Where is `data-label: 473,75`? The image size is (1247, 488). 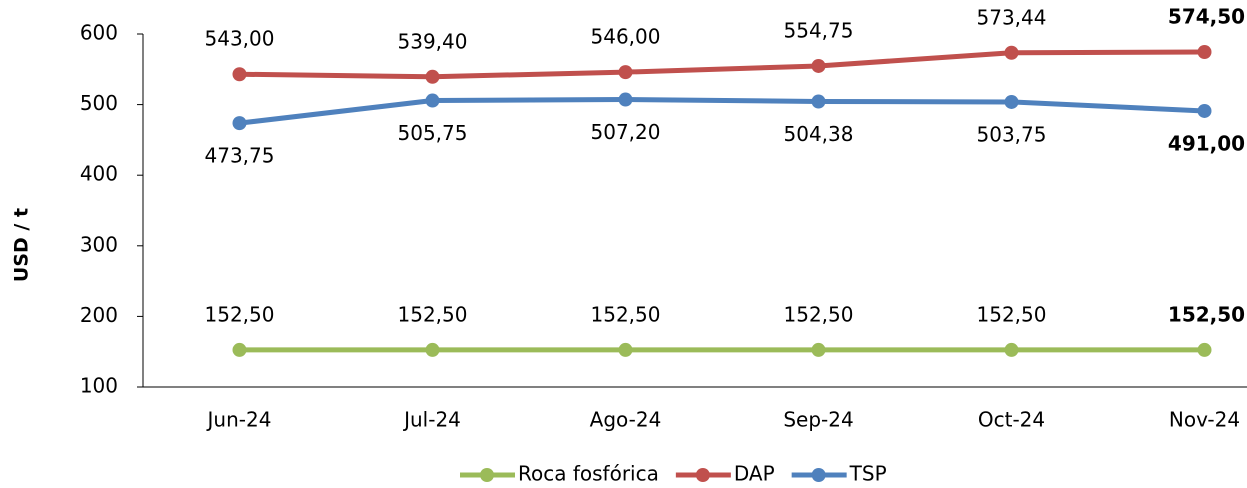
data-label: 473,75 is located at coordinates (240, 156).